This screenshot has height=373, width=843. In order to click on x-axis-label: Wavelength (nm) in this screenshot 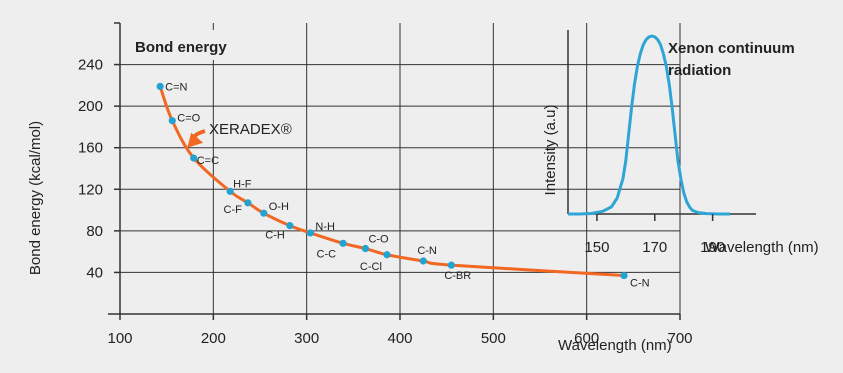, I will do `click(615, 345)`.